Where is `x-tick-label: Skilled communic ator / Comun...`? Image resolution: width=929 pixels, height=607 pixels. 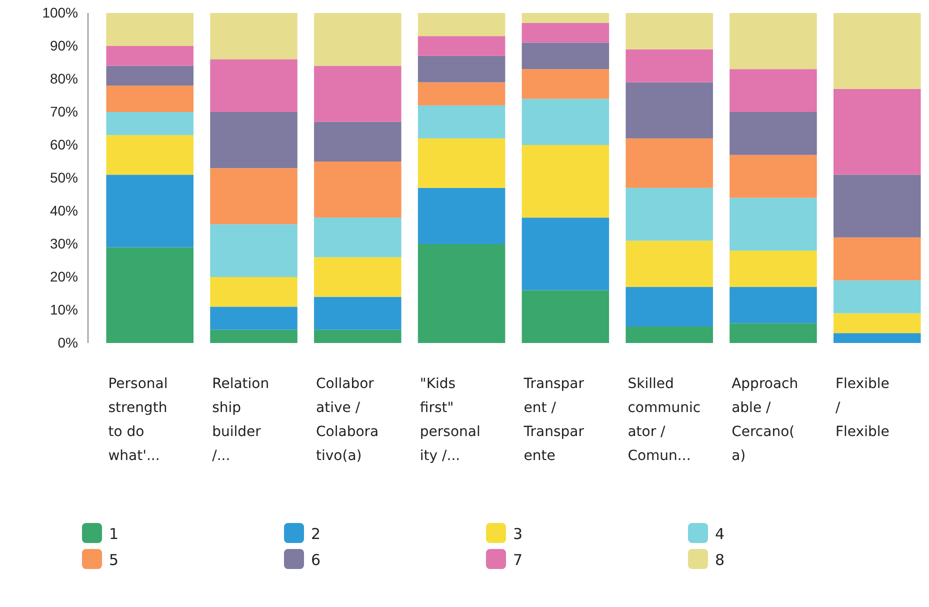
x-tick-label: Skilled communic ator / Comun... is located at coordinates (664, 420).